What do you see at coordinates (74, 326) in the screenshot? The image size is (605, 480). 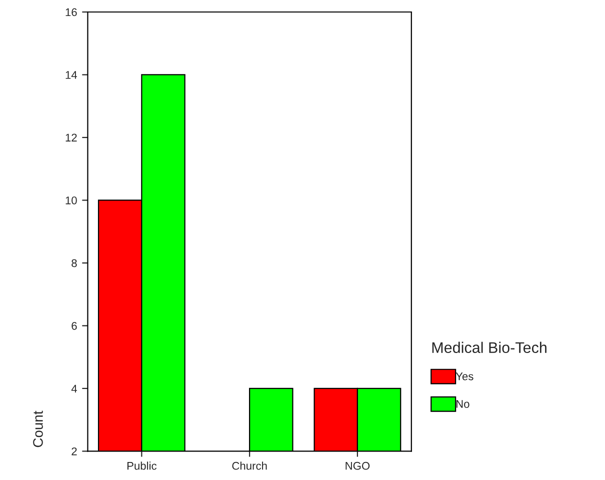 I see `y-tick-label: 6` at bounding box center [74, 326].